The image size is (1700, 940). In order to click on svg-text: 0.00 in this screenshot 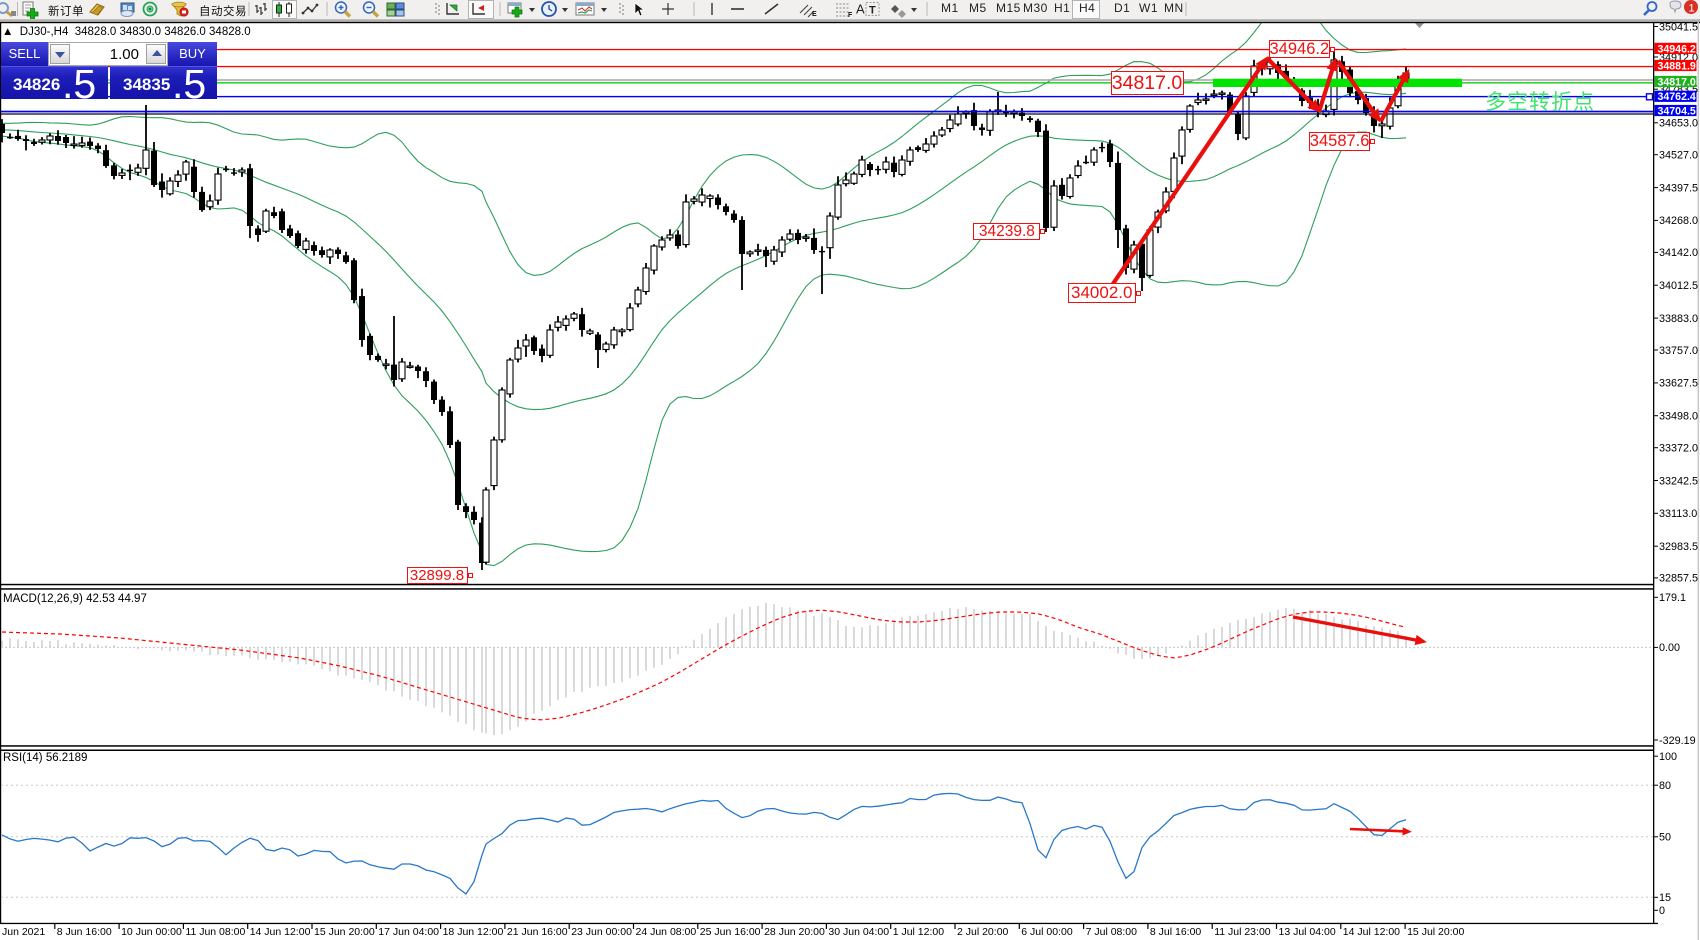, I will do `click(1669, 648)`.